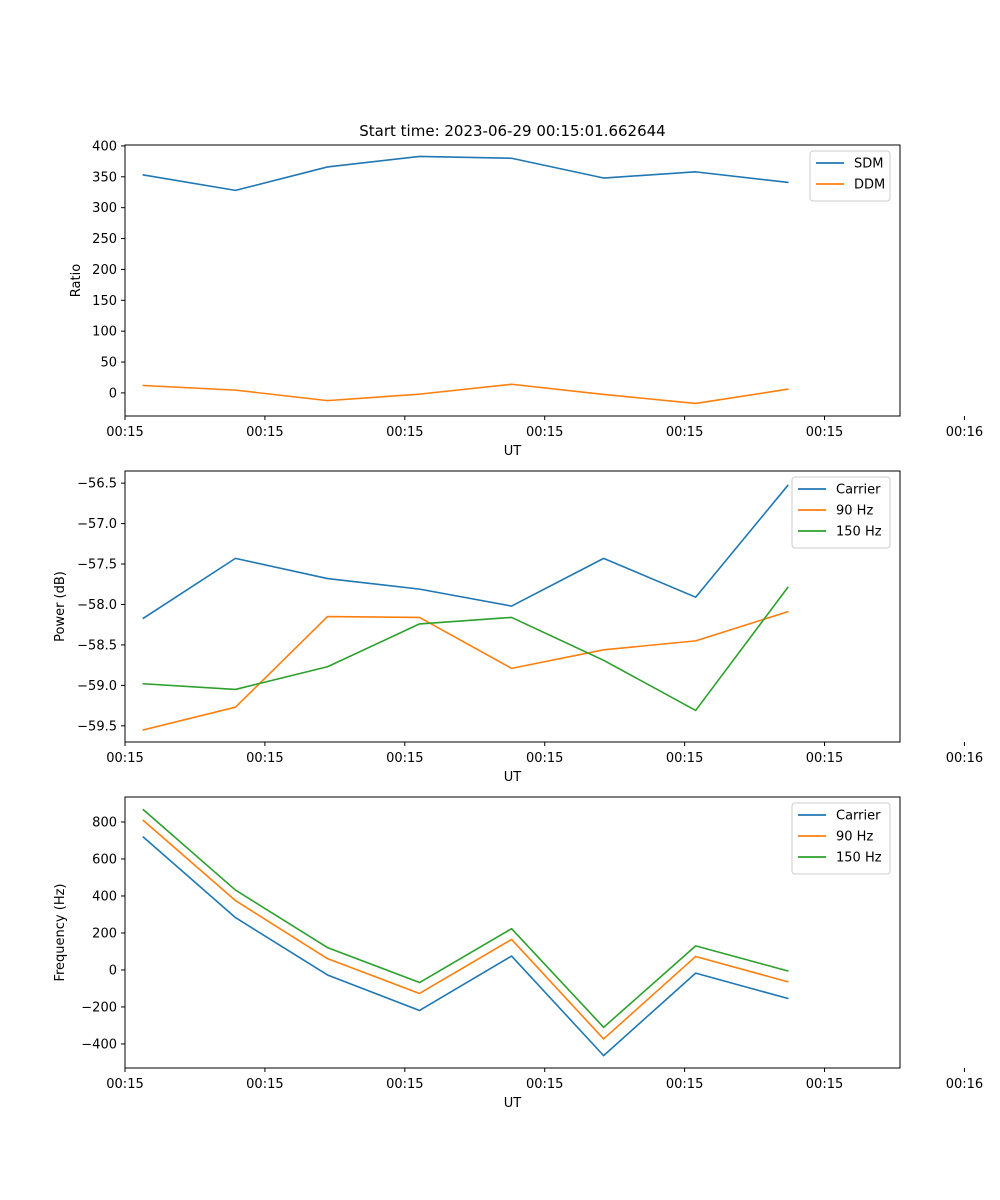 The width and height of the screenshot is (1000, 1200). What do you see at coordinates (512, 131) in the screenshot?
I see `figure-title: Start time: 2023-06-29 00:15:01.662644` at bounding box center [512, 131].